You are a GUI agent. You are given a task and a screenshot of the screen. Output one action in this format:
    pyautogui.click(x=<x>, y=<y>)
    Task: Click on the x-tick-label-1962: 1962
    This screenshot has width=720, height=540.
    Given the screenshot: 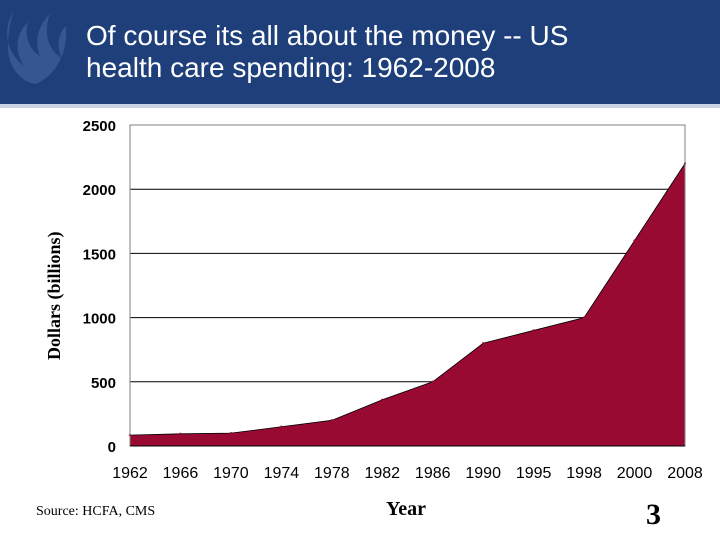 What is the action you would take?
    pyautogui.click(x=130, y=473)
    